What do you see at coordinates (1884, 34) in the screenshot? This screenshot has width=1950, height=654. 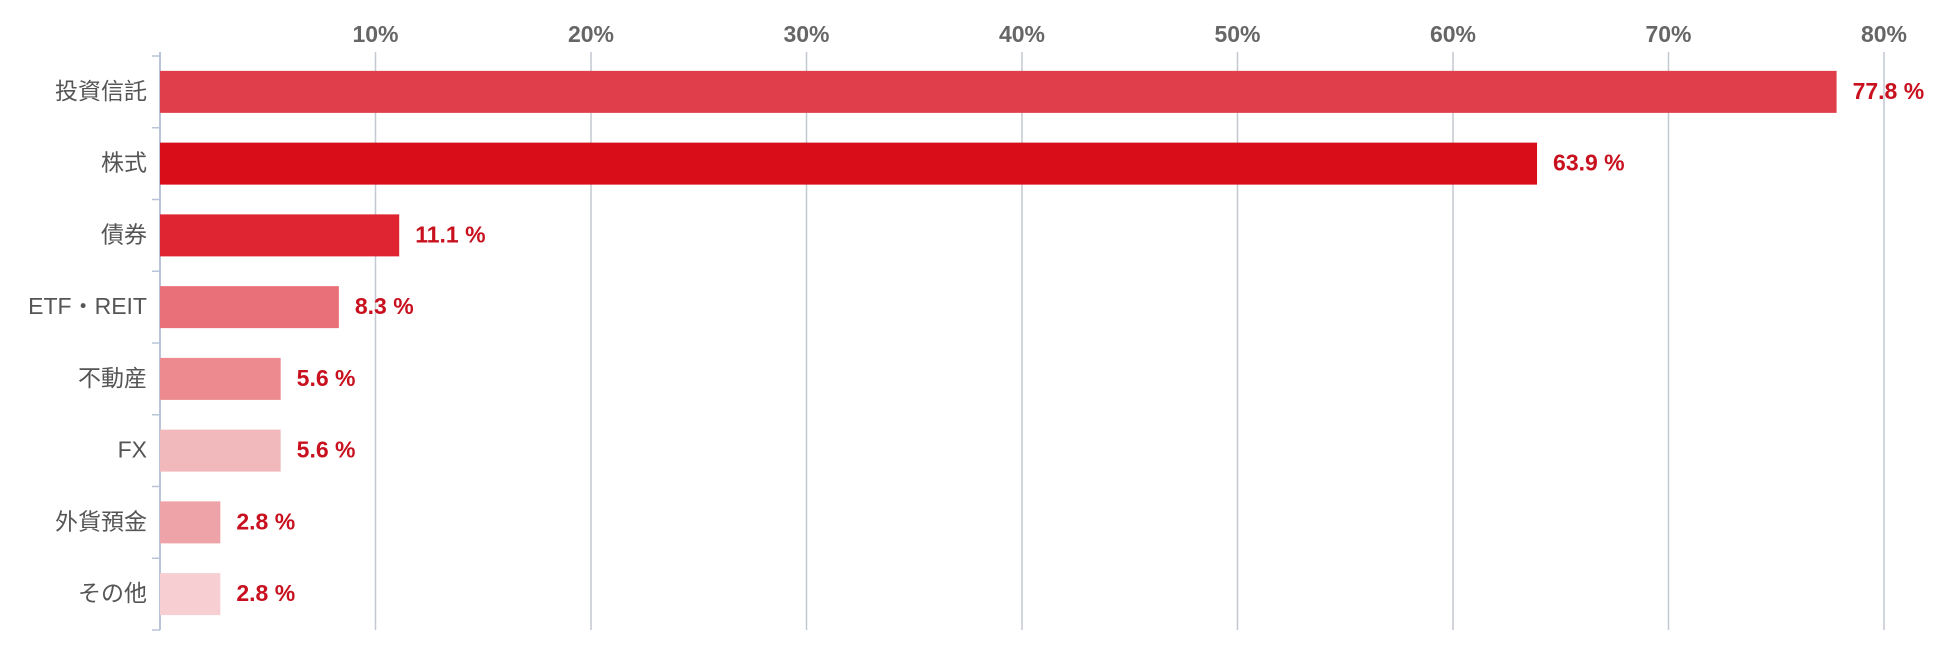 I see `x-tick-label: 80%` at bounding box center [1884, 34].